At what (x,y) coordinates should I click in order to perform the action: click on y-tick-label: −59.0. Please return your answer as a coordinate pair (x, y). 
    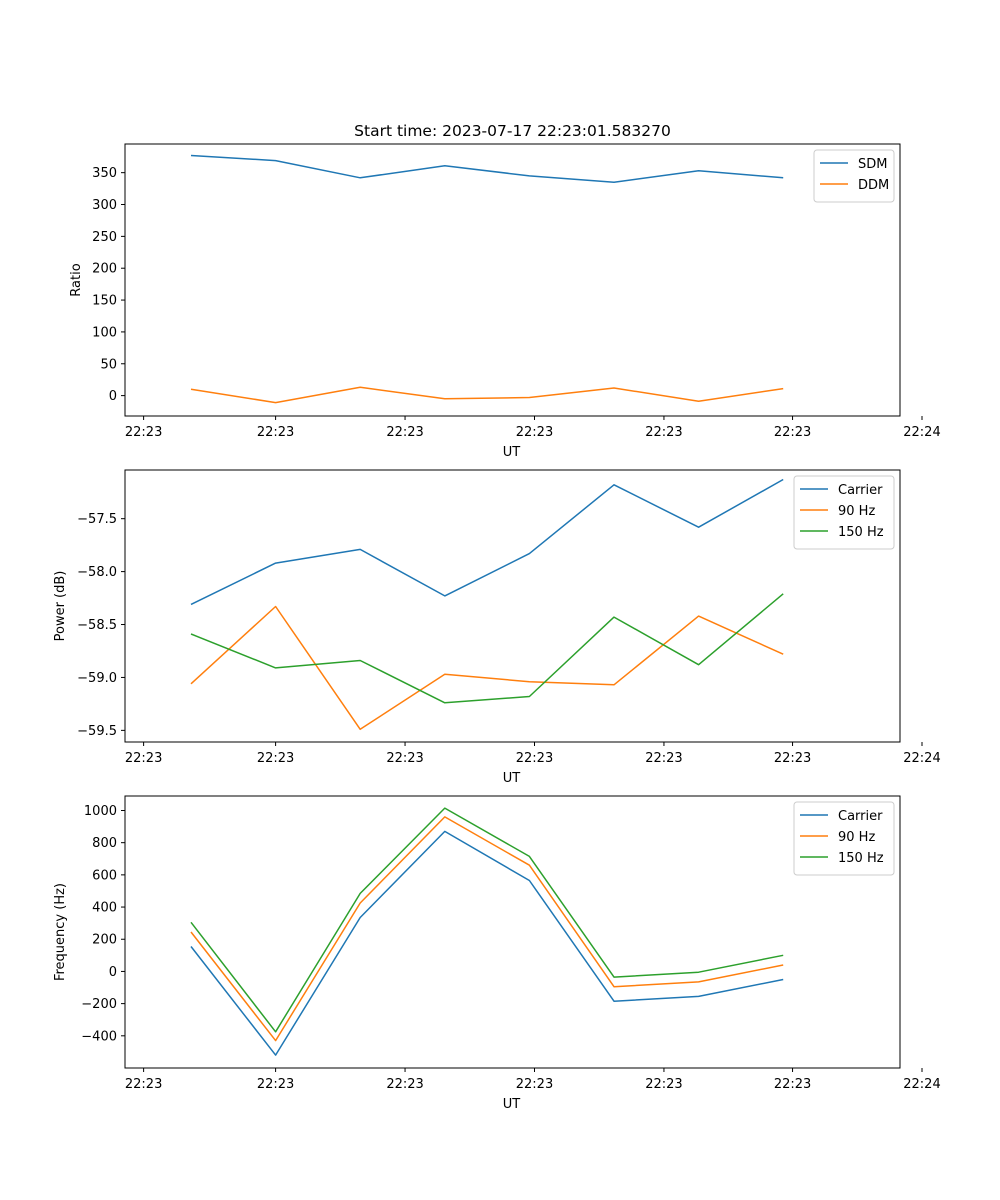
    Looking at the image, I should click on (97, 678).